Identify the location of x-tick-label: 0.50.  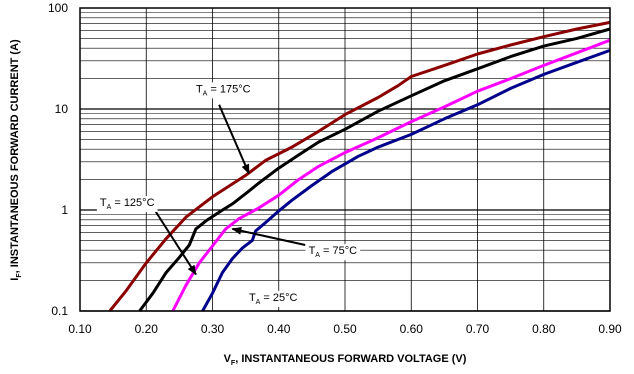
(345, 329).